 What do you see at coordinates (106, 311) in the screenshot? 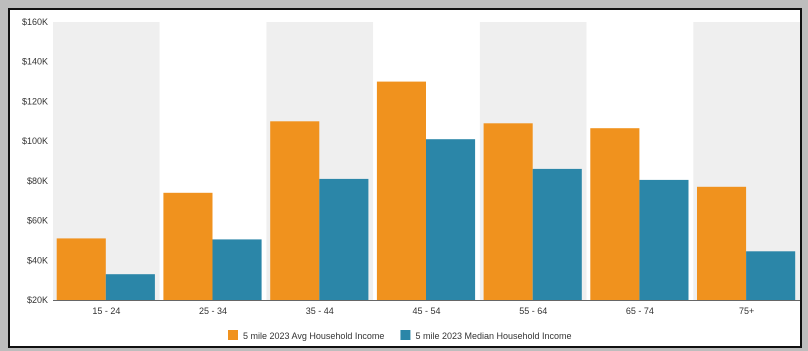
I see `x-tick-label: 15 - 24` at bounding box center [106, 311].